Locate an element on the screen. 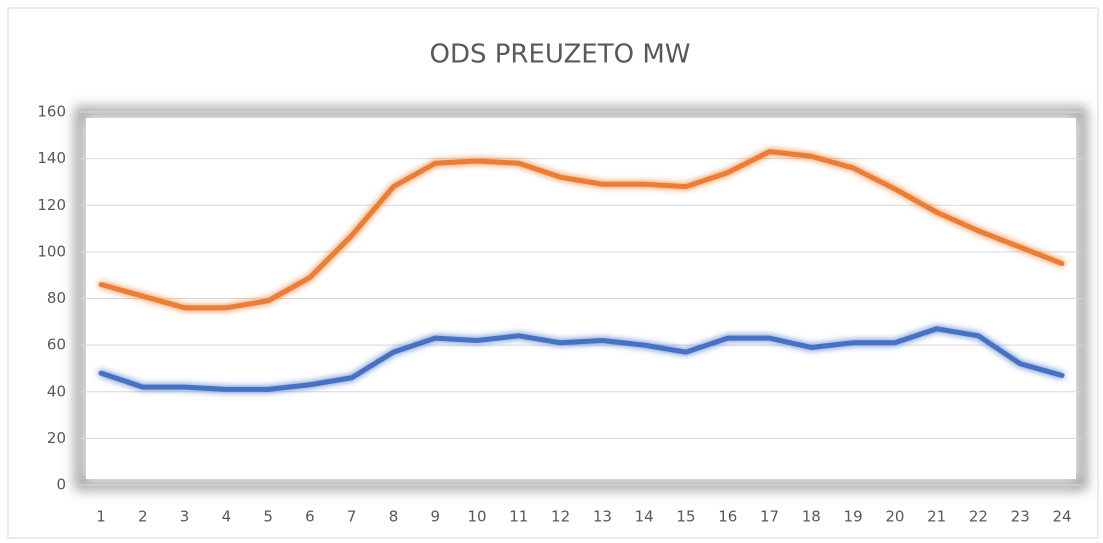 This screenshot has width=1103, height=543. y-tick-label: 20 is located at coordinates (56, 438).